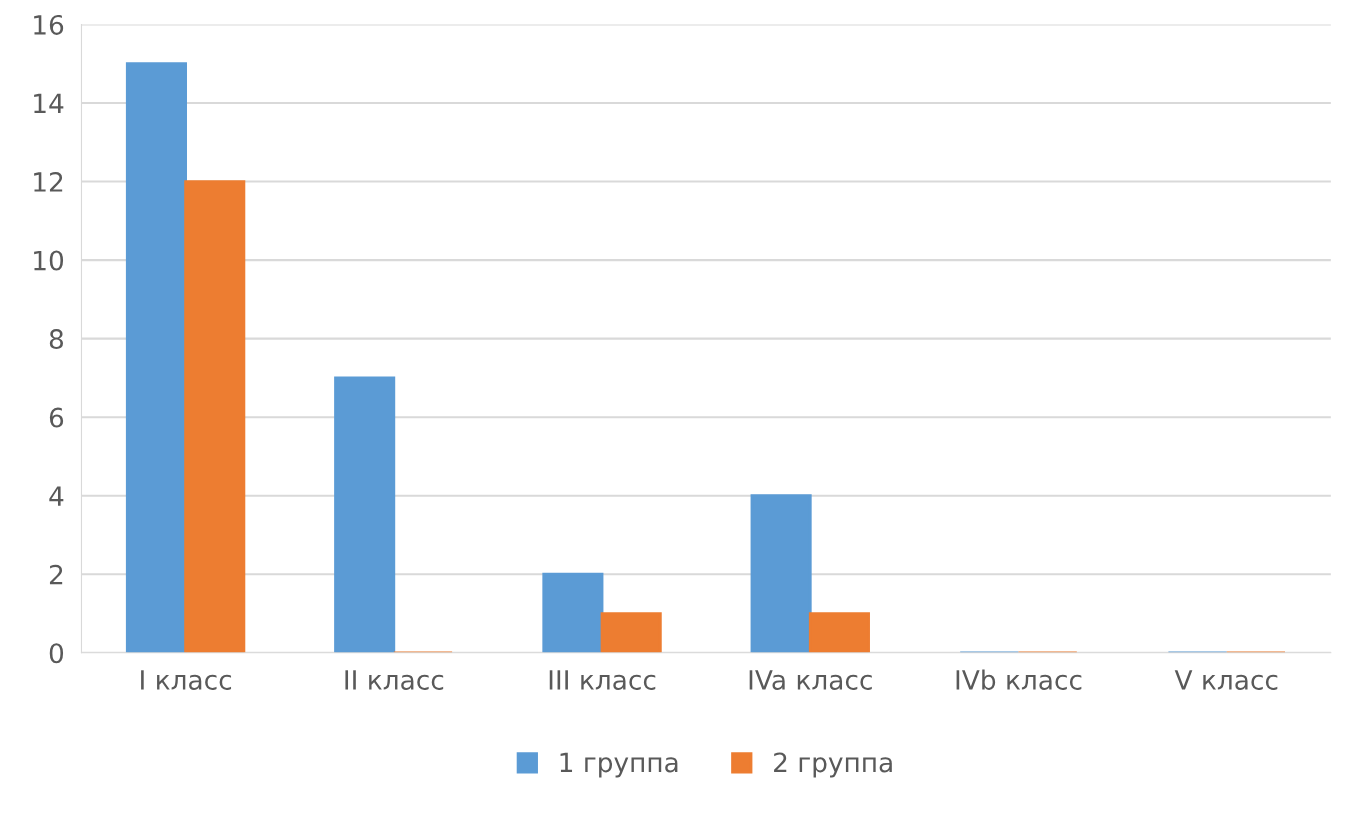  I want to click on y-tick-label: 0, so click(56, 653).